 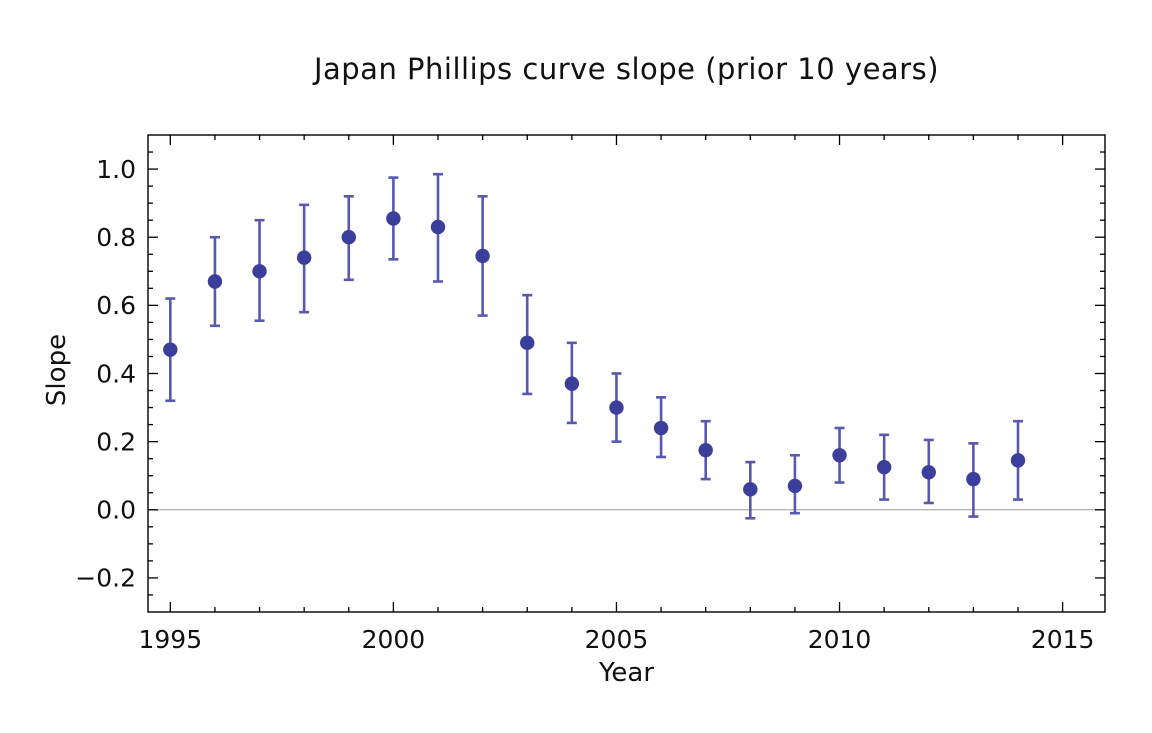 I want to click on y-axis-label: Slope, so click(x=57, y=370).